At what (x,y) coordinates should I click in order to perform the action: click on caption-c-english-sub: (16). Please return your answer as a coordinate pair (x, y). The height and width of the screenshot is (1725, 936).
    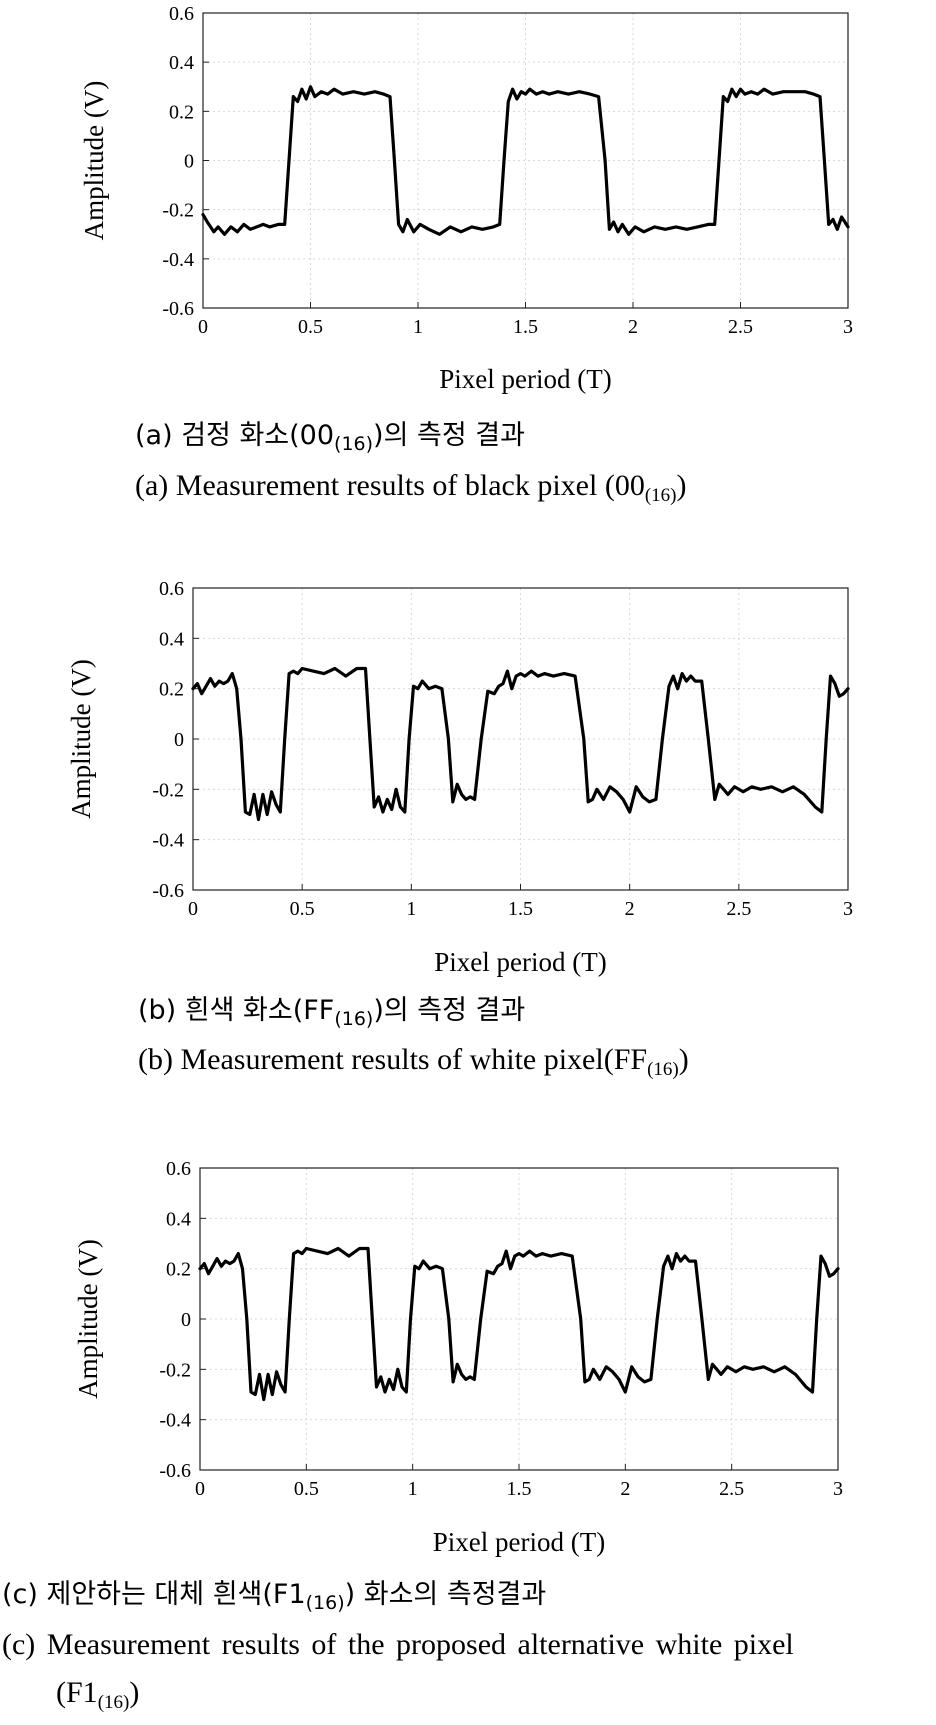
    Looking at the image, I should click on (113, 1702).